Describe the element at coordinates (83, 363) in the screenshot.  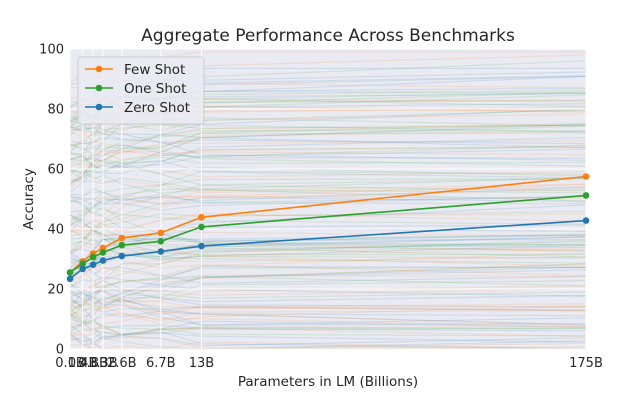
I see `x-tick-label: 0.4B` at that location.